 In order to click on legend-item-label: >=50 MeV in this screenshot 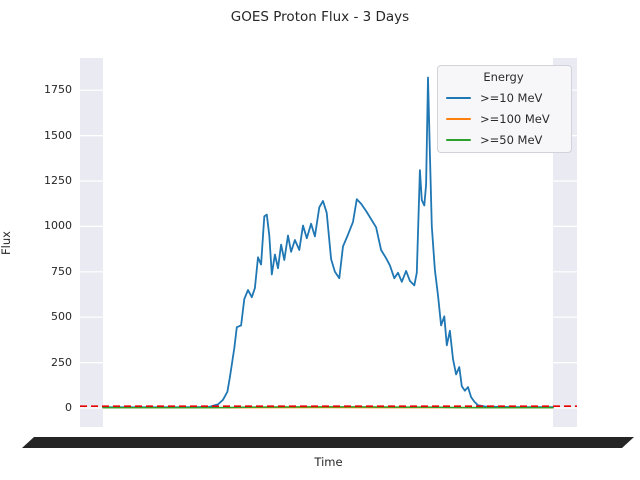, I will do `click(511, 139)`.